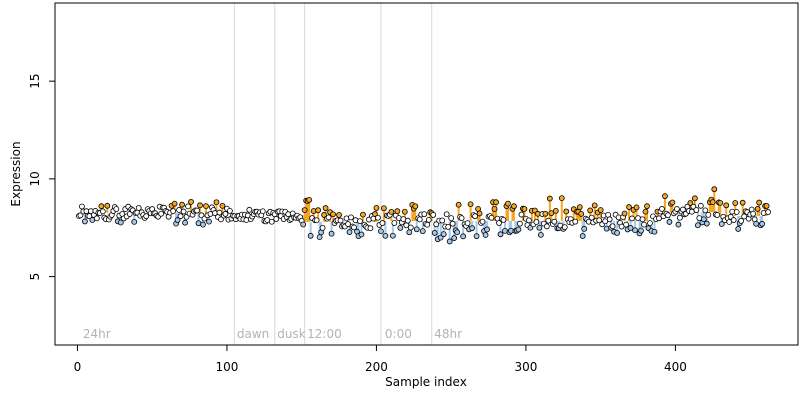  I want to click on x-axis-title: Sample index, so click(426, 382).